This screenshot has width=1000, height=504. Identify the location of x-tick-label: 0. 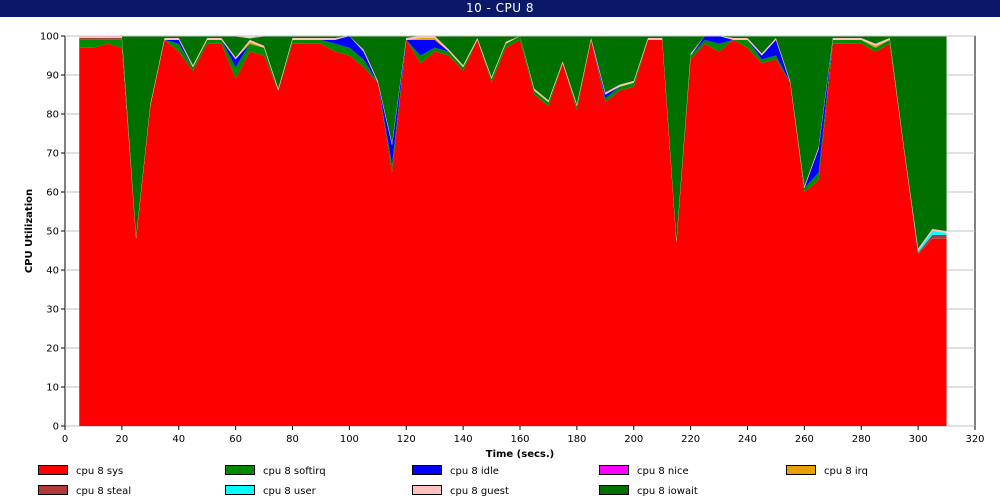
(65, 439).